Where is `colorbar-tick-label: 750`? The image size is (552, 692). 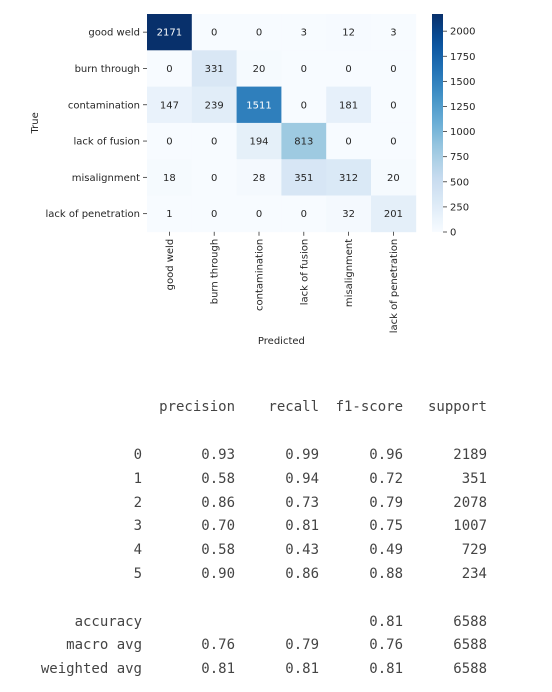 colorbar-tick-label: 750 is located at coordinates (459, 157).